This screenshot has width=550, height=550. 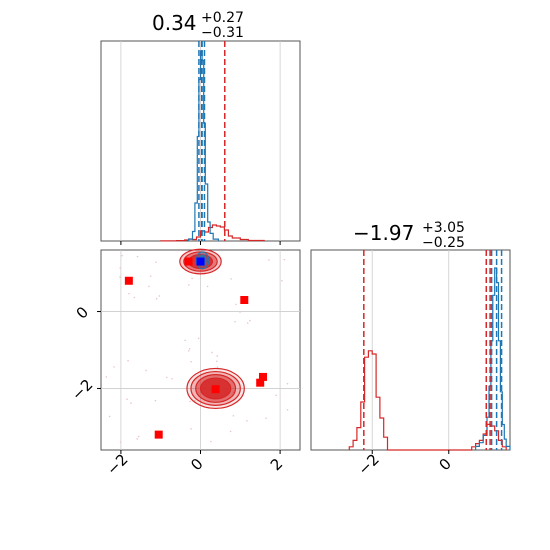 I want to click on panel-hist-param1-ticks, so click(x=200, y=243).